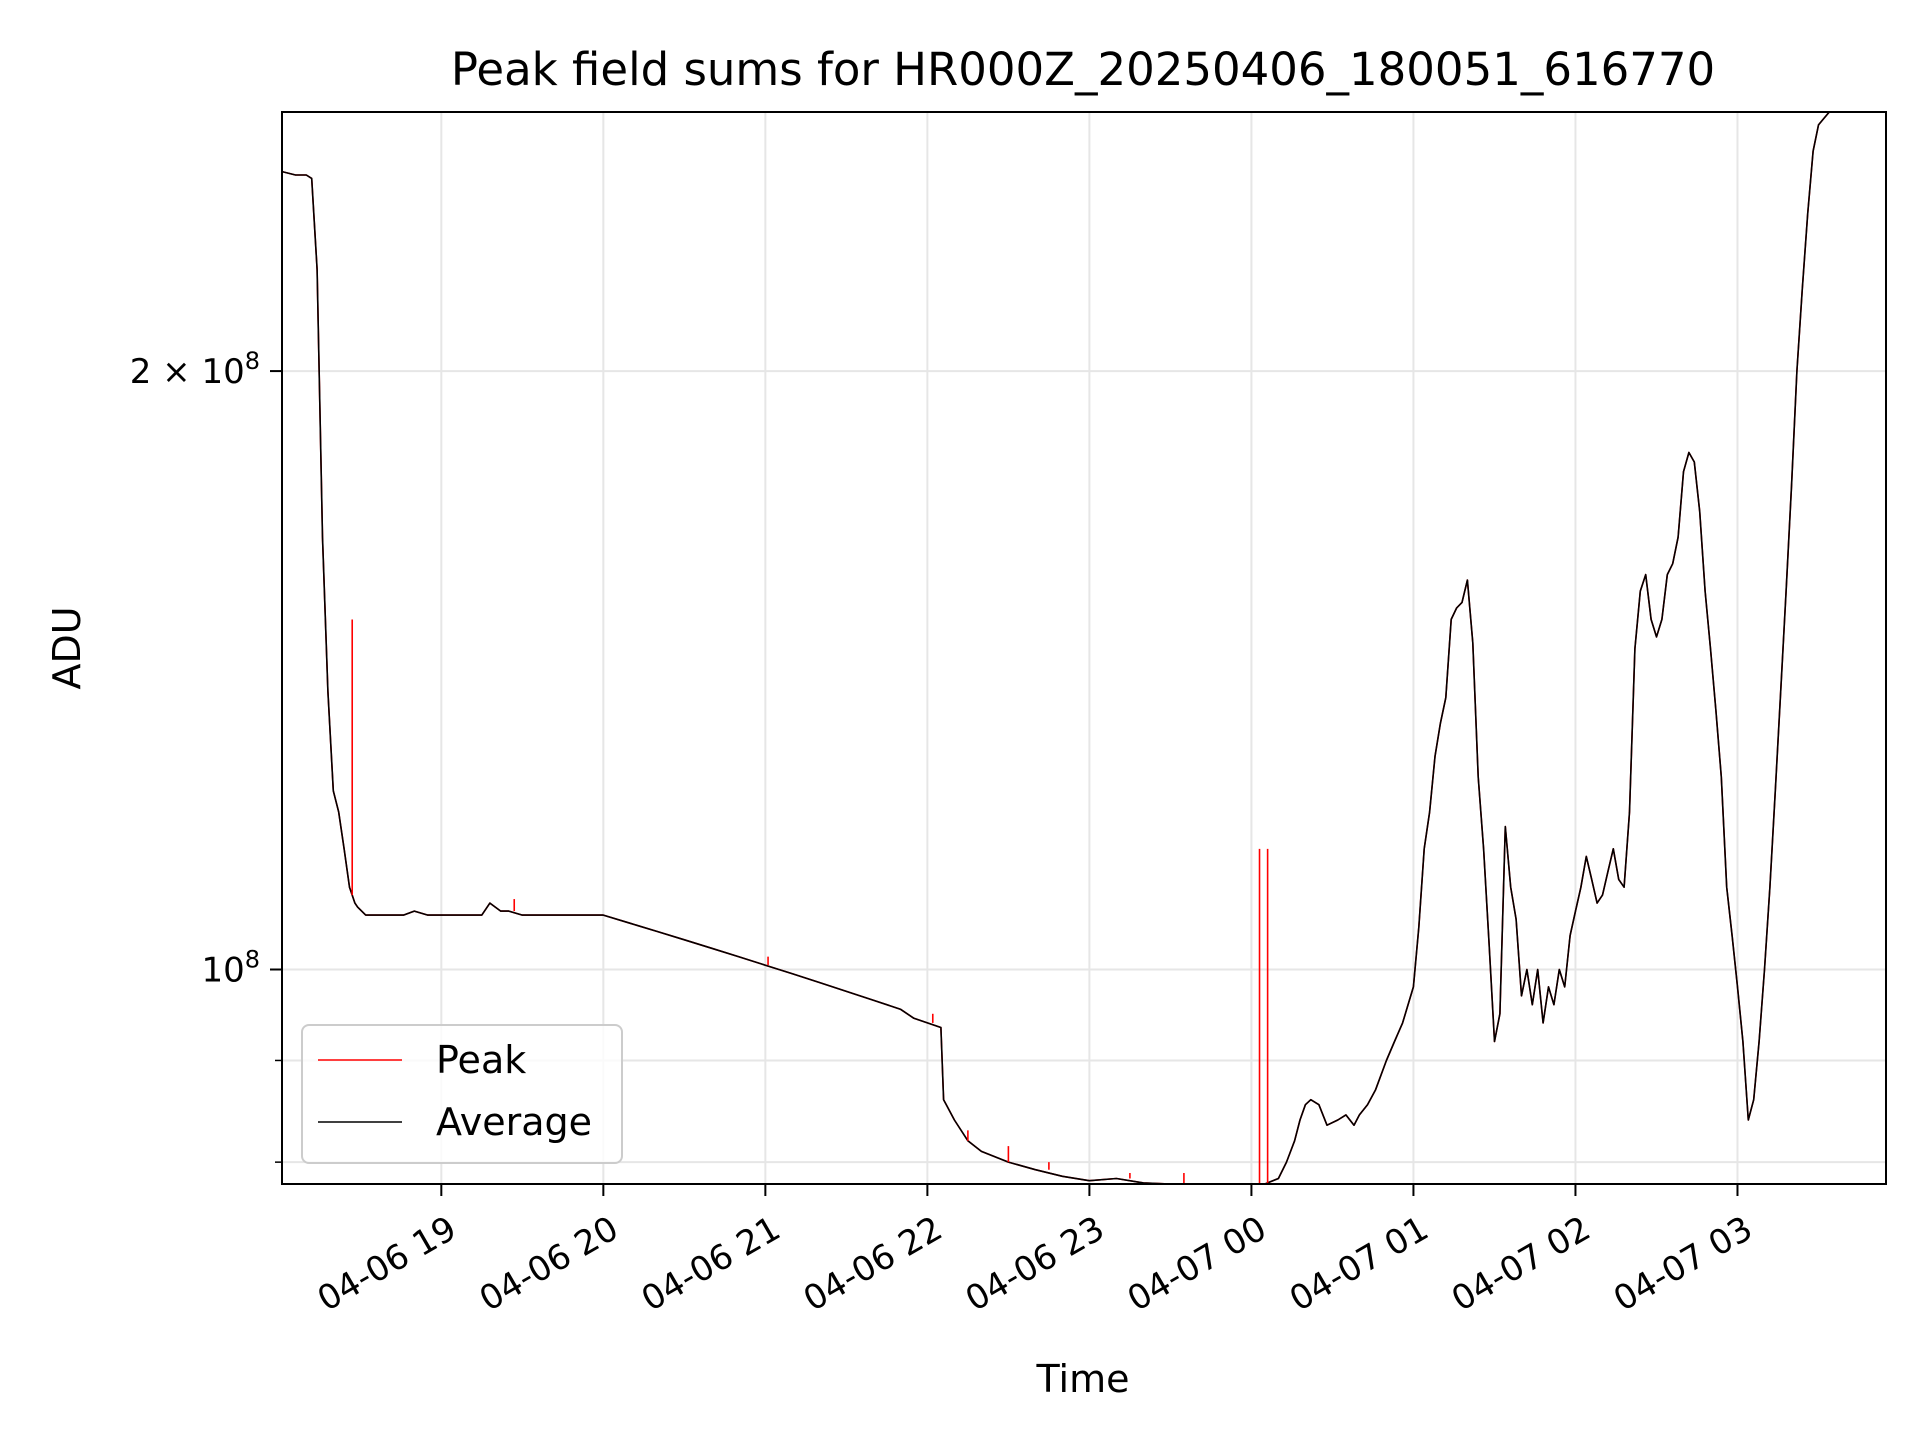 The height and width of the screenshot is (1440, 1920). What do you see at coordinates (514, 1122) in the screenshot?
I see `legend-label-average: Average` at bounding box center [514, 1122].